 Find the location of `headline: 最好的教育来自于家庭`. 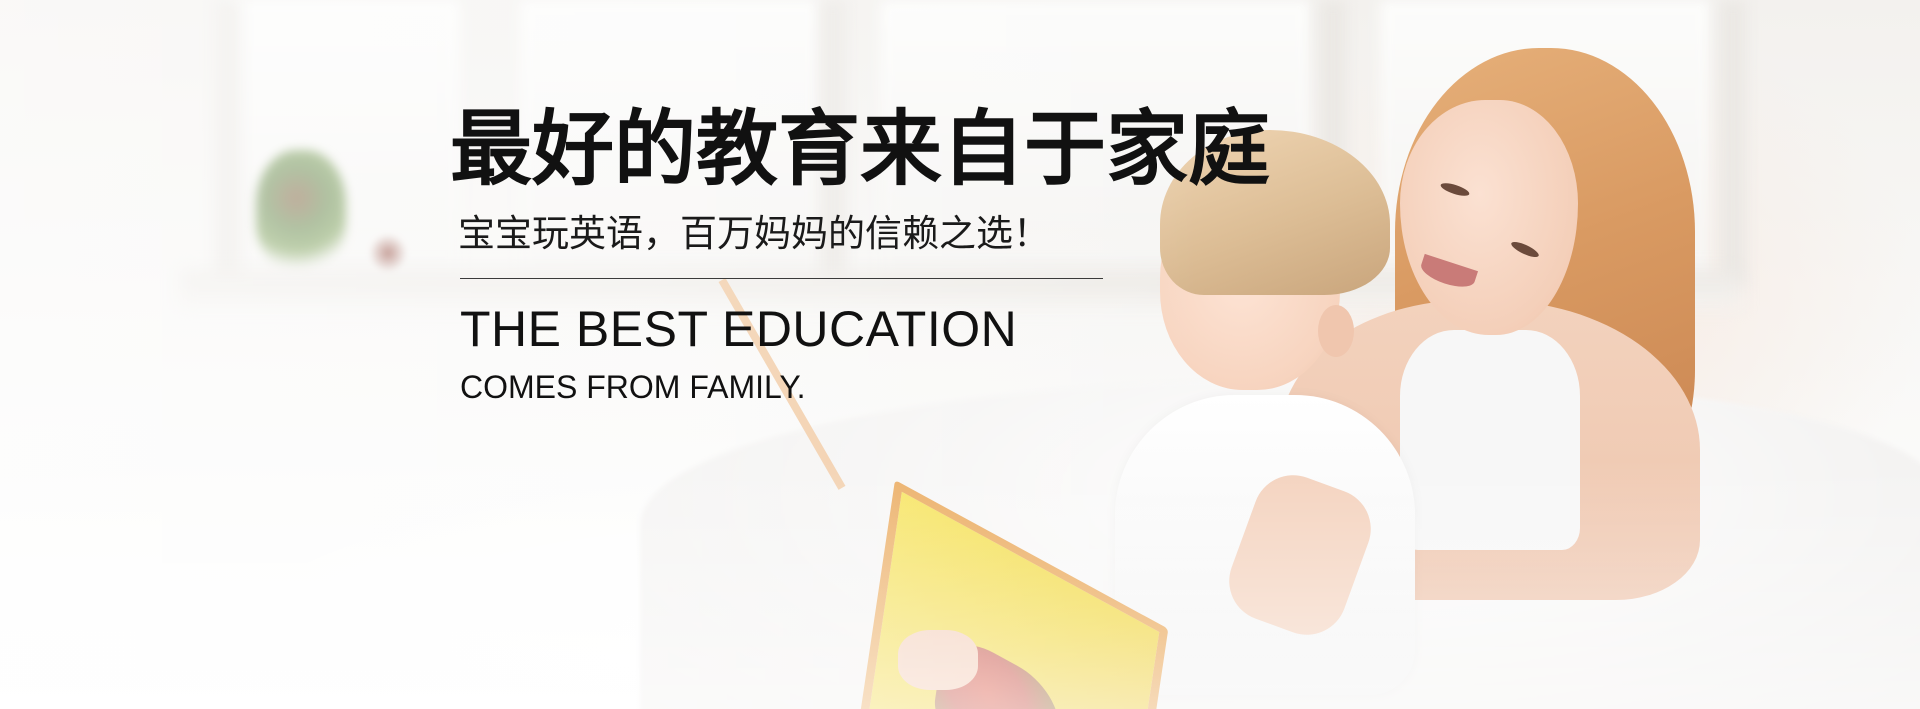

headline: 最好的教育来自于家庭 is located at coordinates (860, 149).